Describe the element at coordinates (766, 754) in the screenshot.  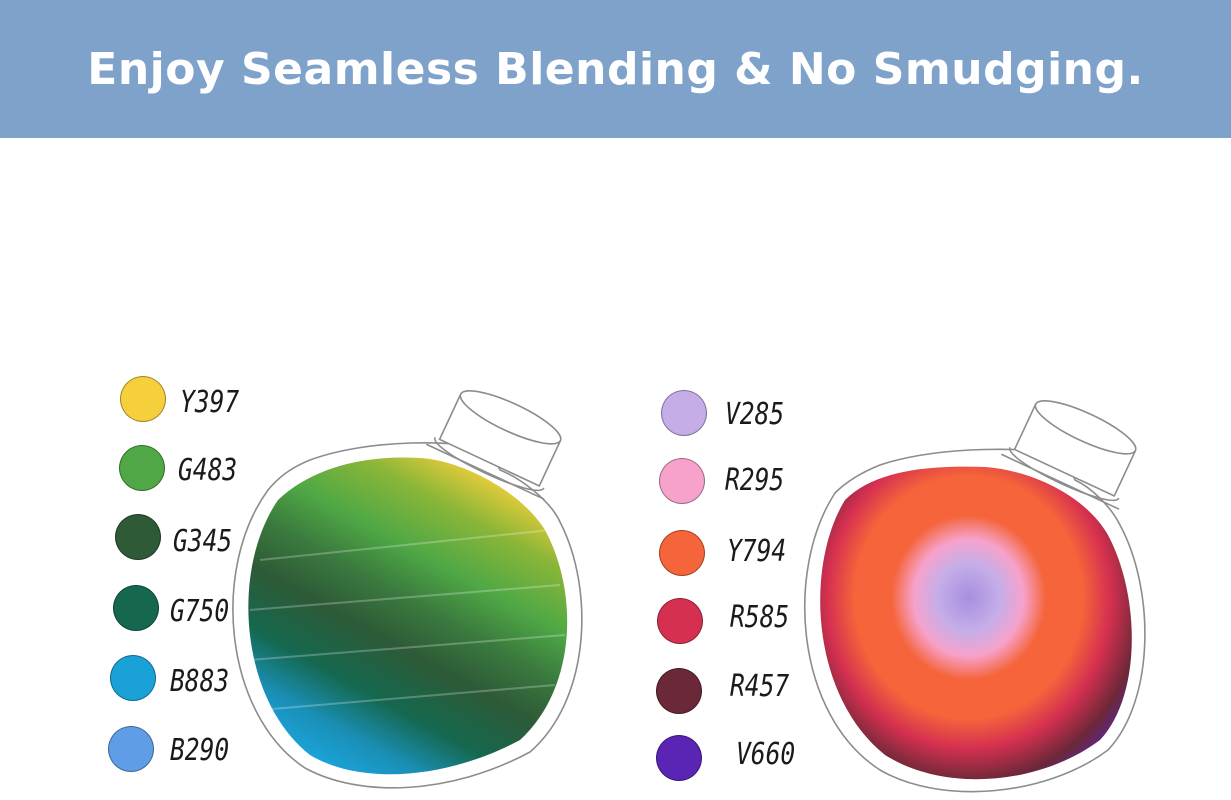
I see `swatch-label-v660: V660` at that location.